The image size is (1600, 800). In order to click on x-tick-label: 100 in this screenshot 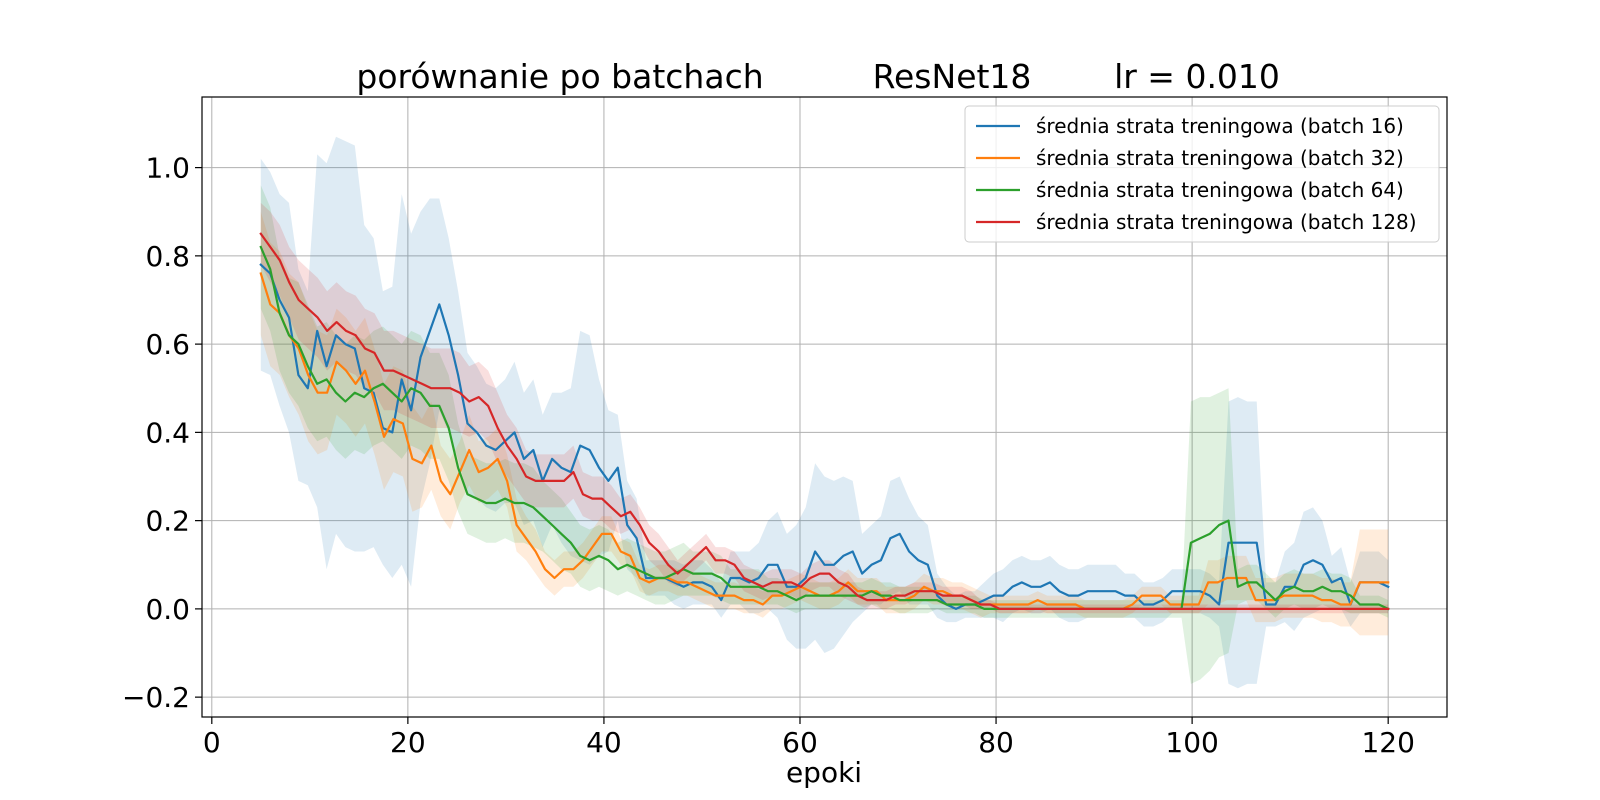, I will do `click(1191, 742)`.